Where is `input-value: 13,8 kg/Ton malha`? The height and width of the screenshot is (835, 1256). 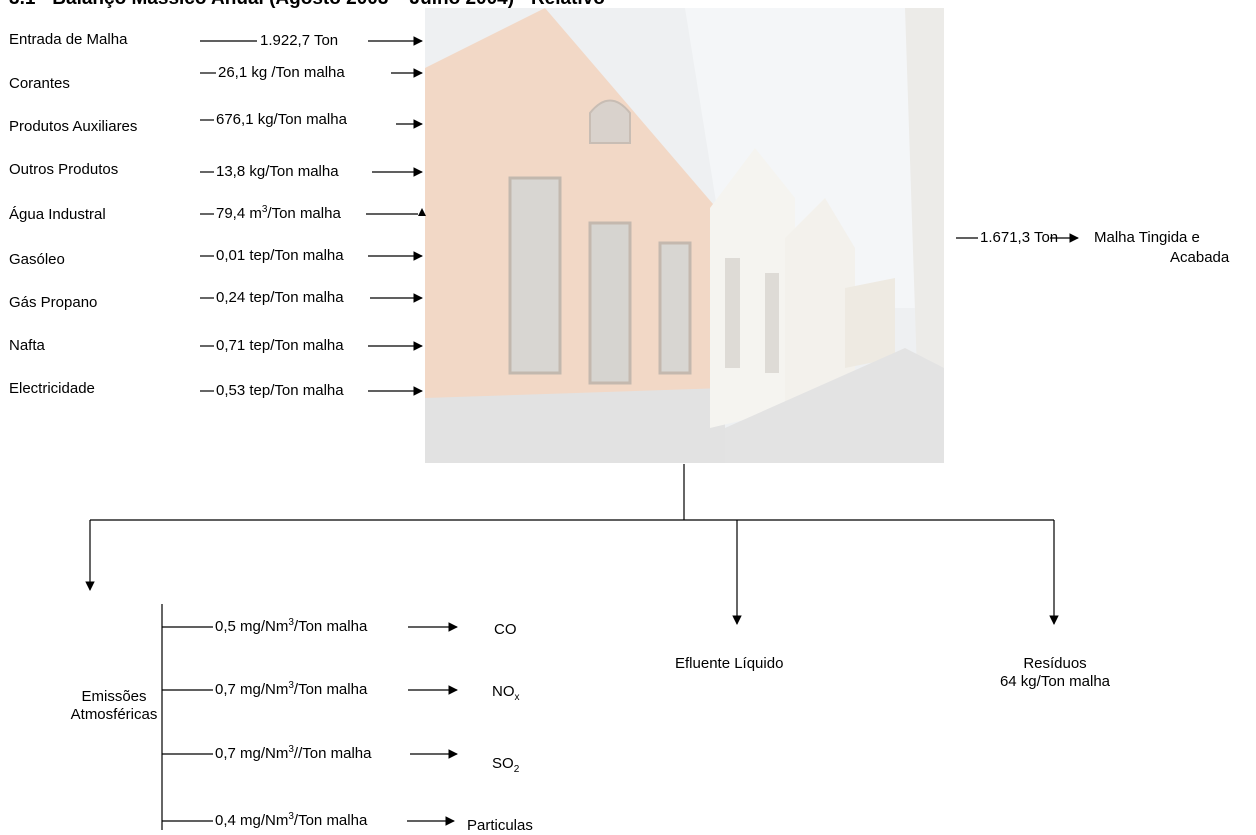 input-value: 13,8 kg/Ton malha is located at coordinates (277, 171).